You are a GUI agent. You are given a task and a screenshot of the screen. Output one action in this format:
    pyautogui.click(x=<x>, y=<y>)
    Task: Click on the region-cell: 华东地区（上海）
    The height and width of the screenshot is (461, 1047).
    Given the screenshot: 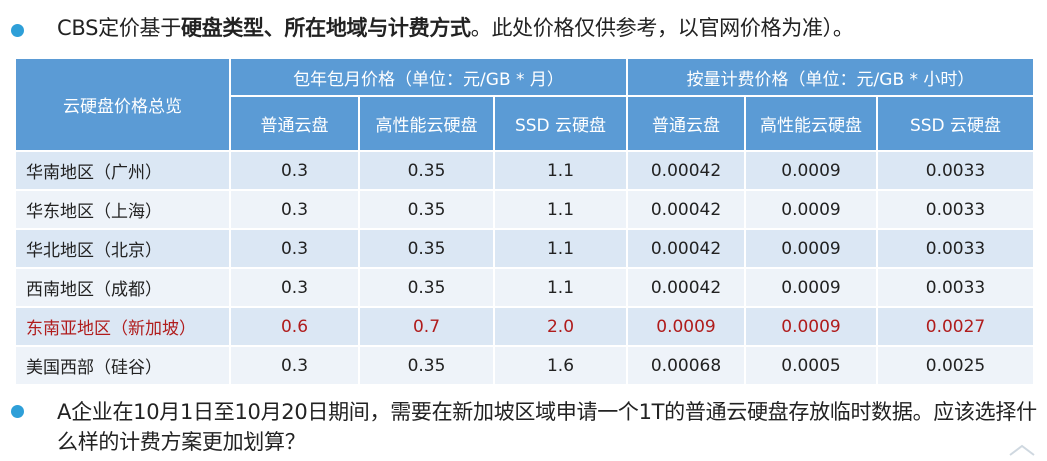 What is the action you would take?
    pyautogui.click(x=122, y=209)
    